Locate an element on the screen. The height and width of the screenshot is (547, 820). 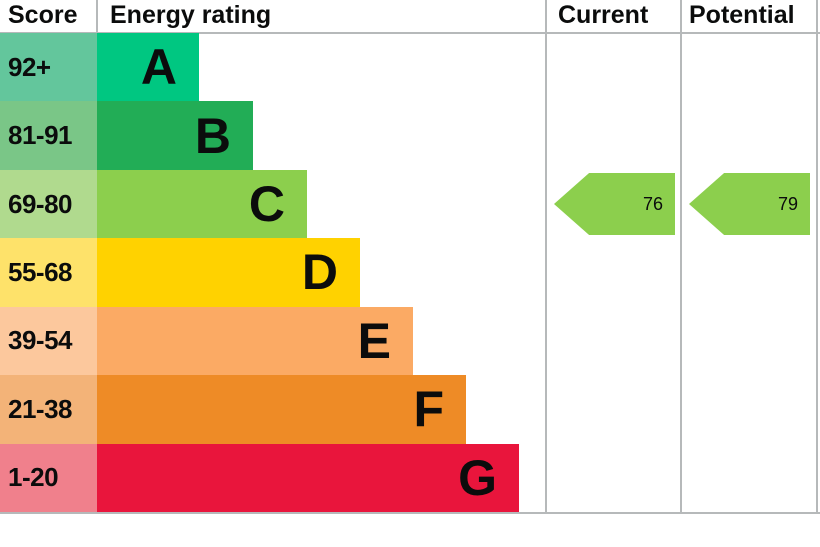
score-range-f: 21-38 is located at coordinates (48, 409).